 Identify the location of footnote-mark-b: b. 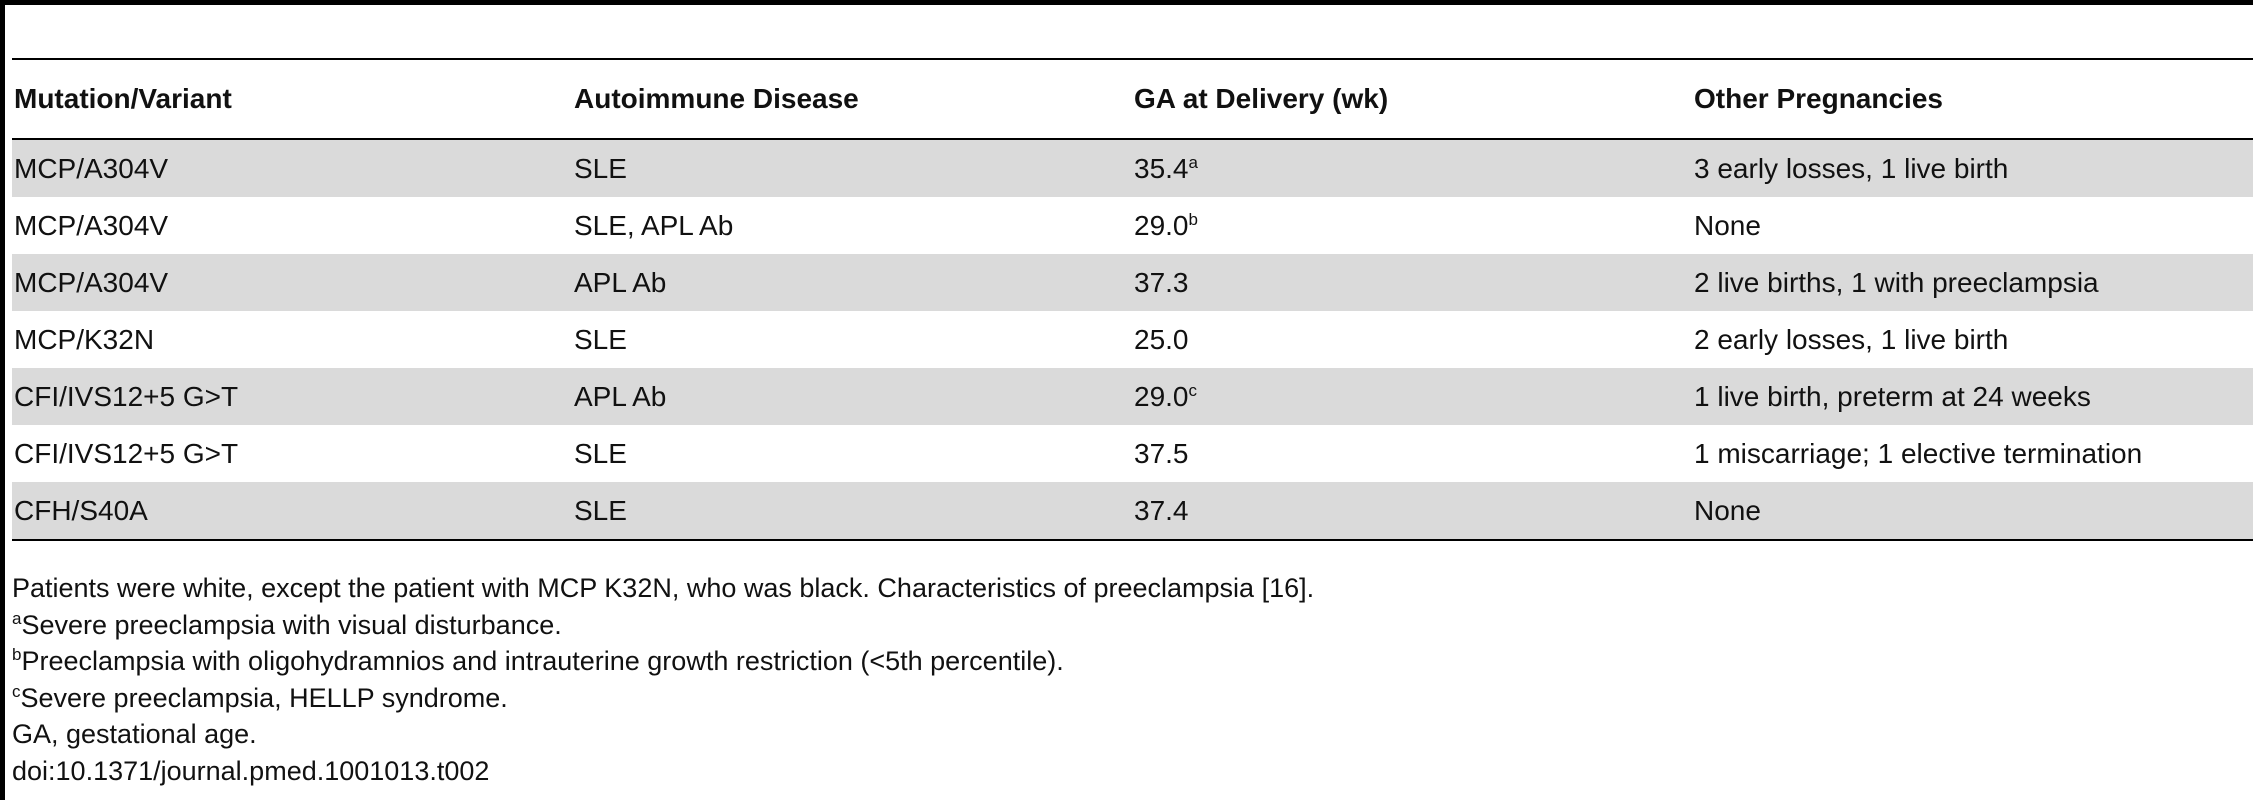
(17, 654).